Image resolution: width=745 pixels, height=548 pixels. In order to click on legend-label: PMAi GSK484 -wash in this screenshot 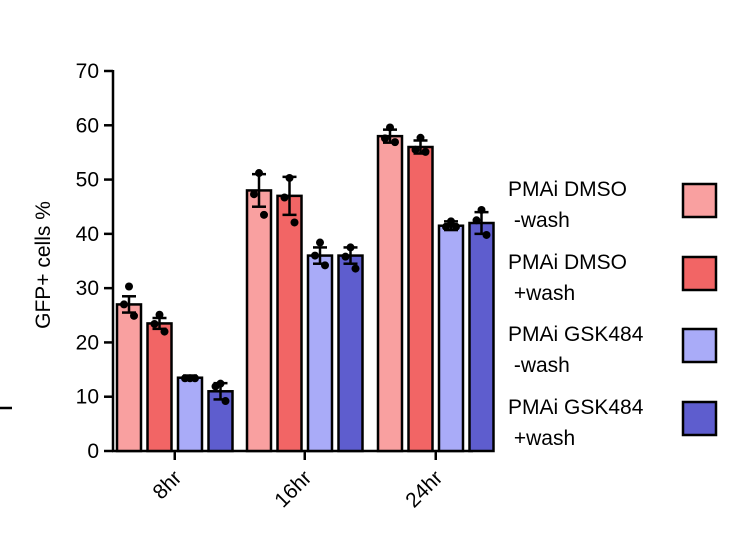, I will do `click(576, 350)`.